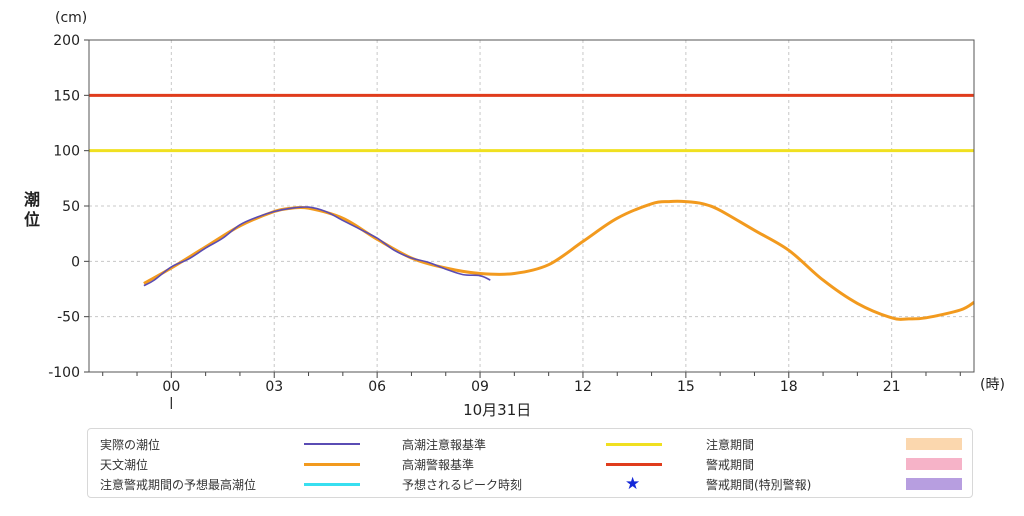  I want to click on y-axis-label-char-2: 位, so click(31, 219).